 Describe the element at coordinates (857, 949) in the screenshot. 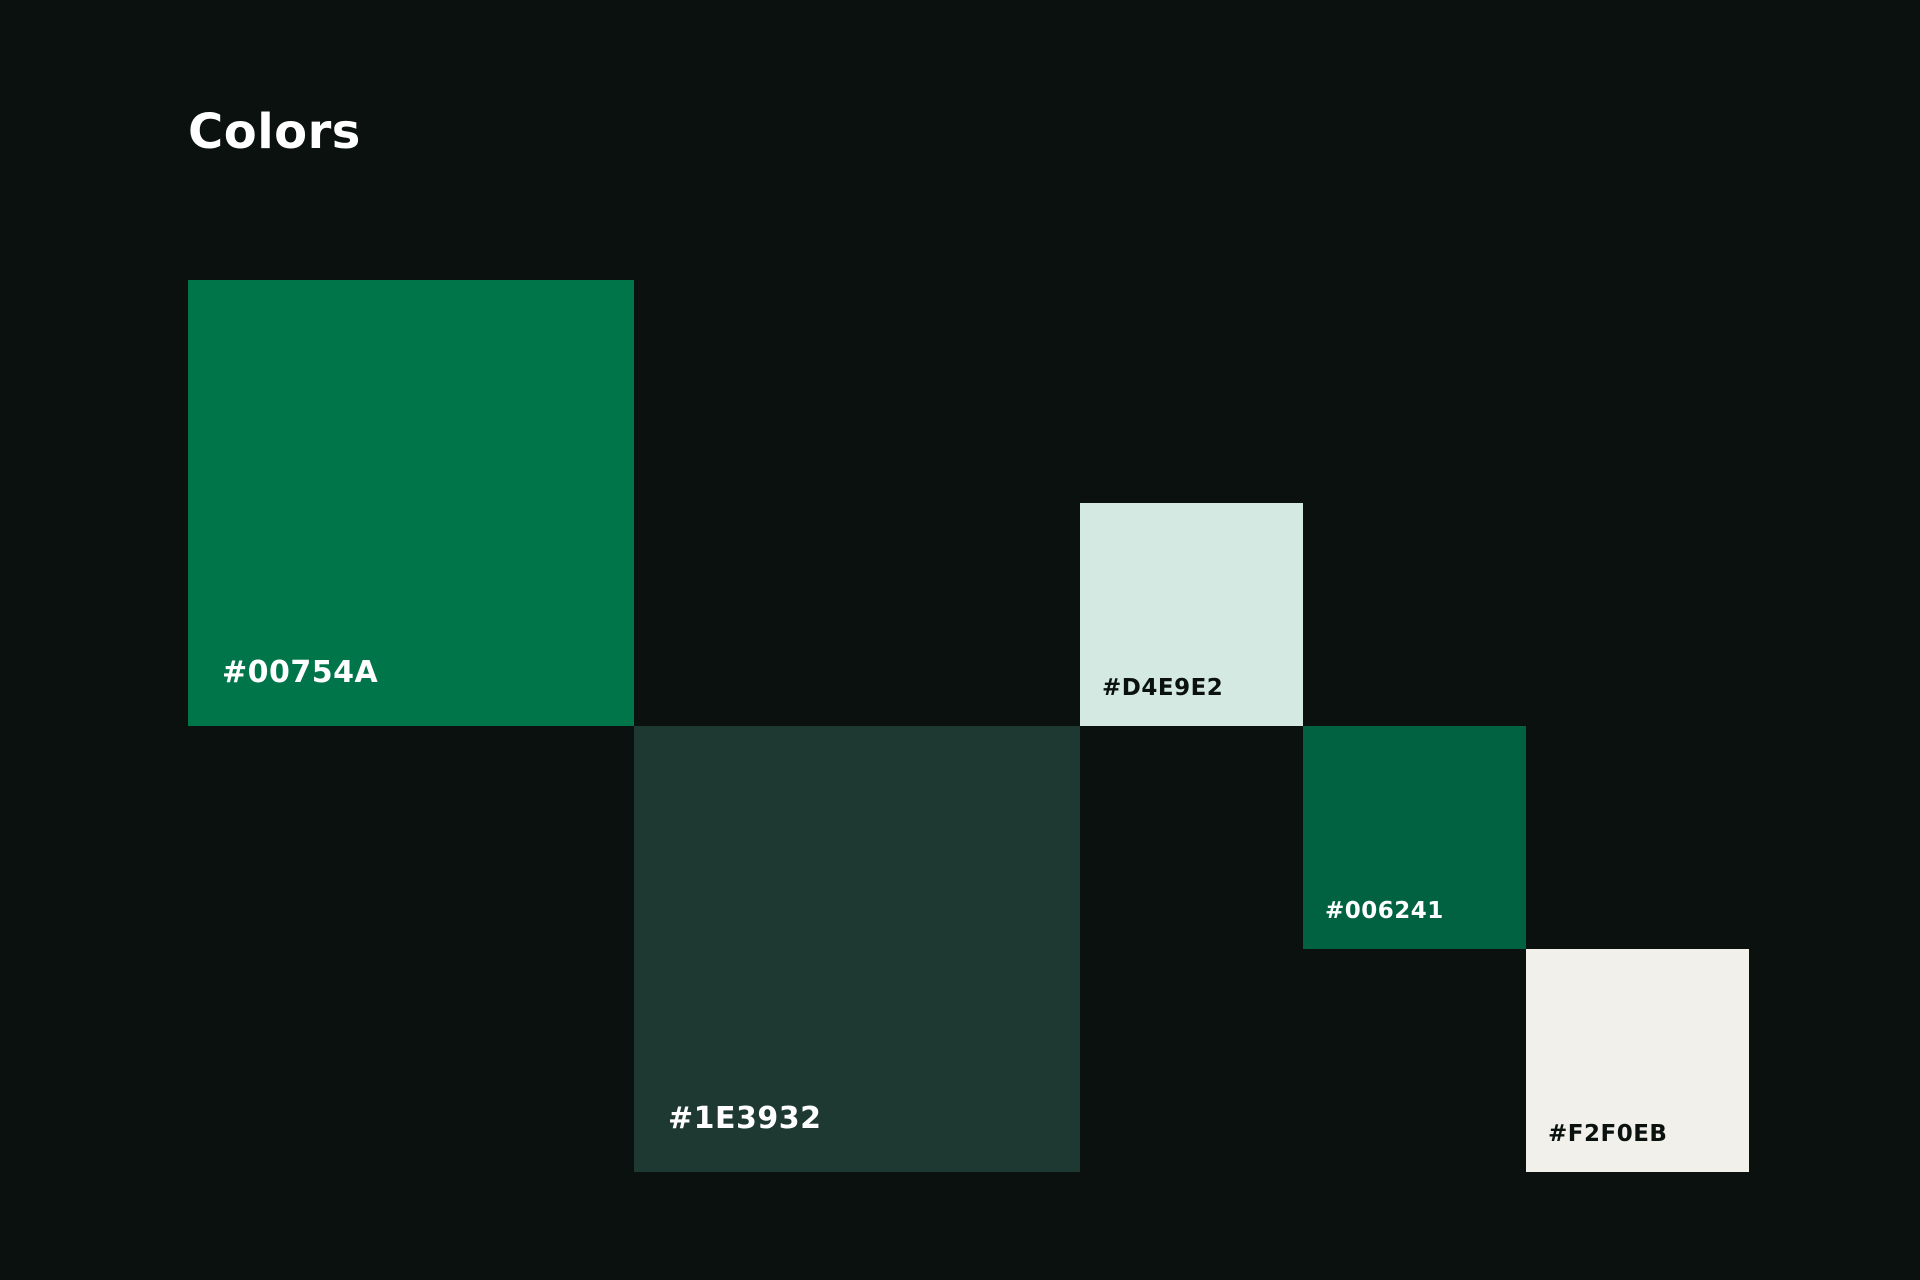

I see `color-swatch-house-green: #1E3932` at that location.